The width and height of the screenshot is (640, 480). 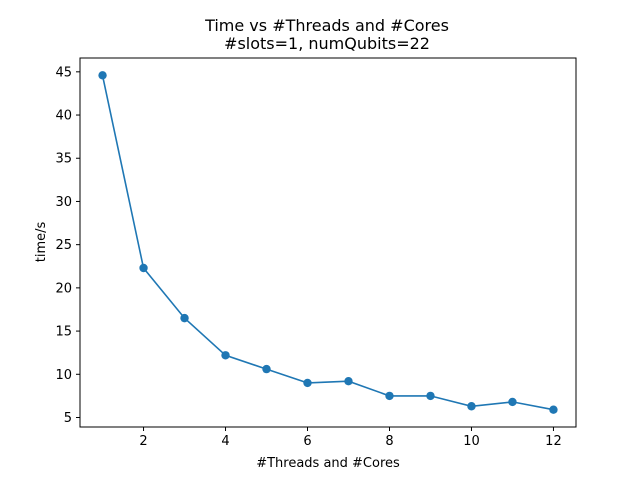 I want to click on x-tick-label: 2, so click(x=143, y=441).